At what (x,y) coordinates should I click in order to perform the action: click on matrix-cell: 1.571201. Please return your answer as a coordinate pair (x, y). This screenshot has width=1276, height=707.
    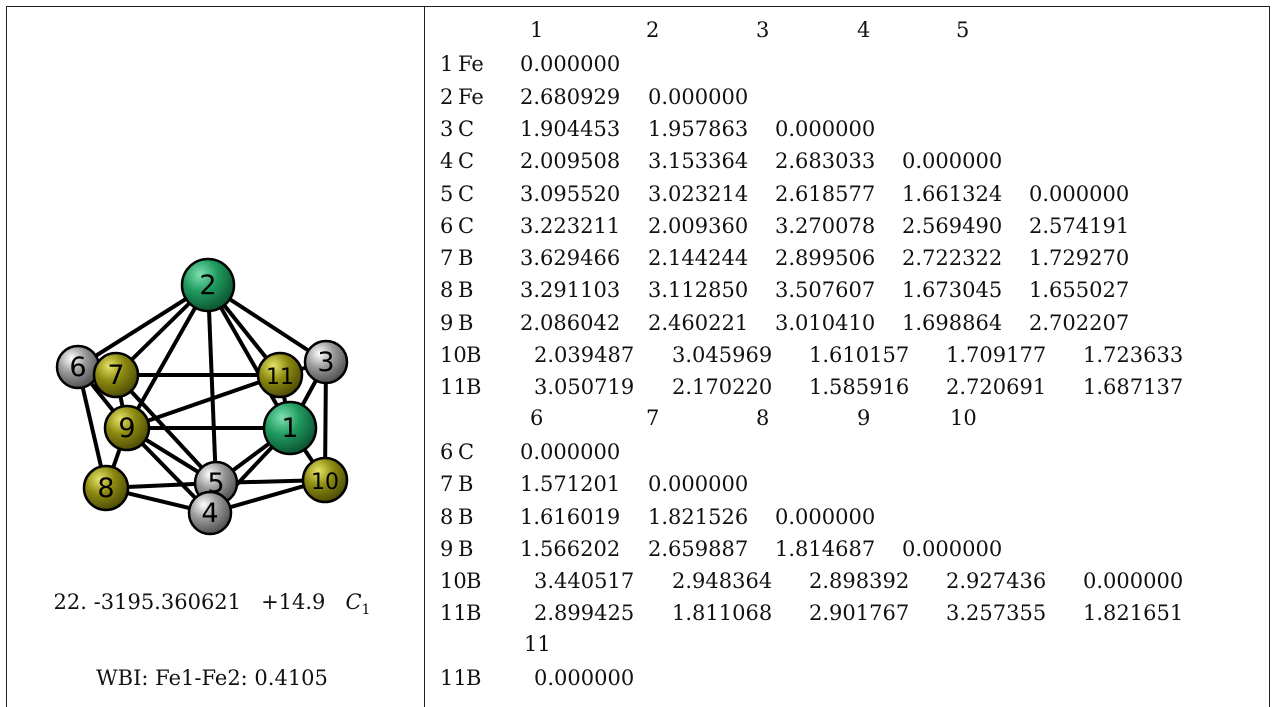
    Looking at the image, I should click on (570, 484).